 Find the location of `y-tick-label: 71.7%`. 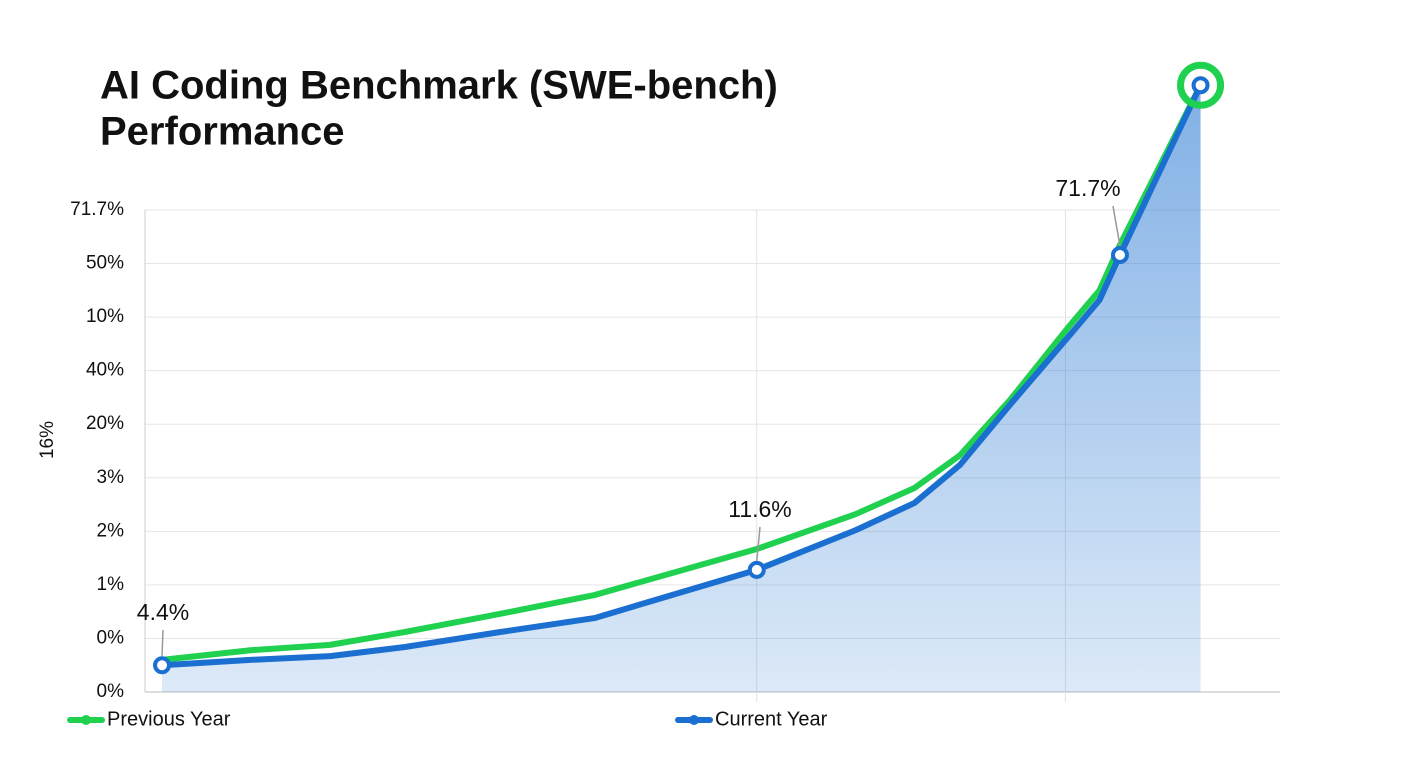

y-tick-label: 71.7% is located at coordinates (97, 209).